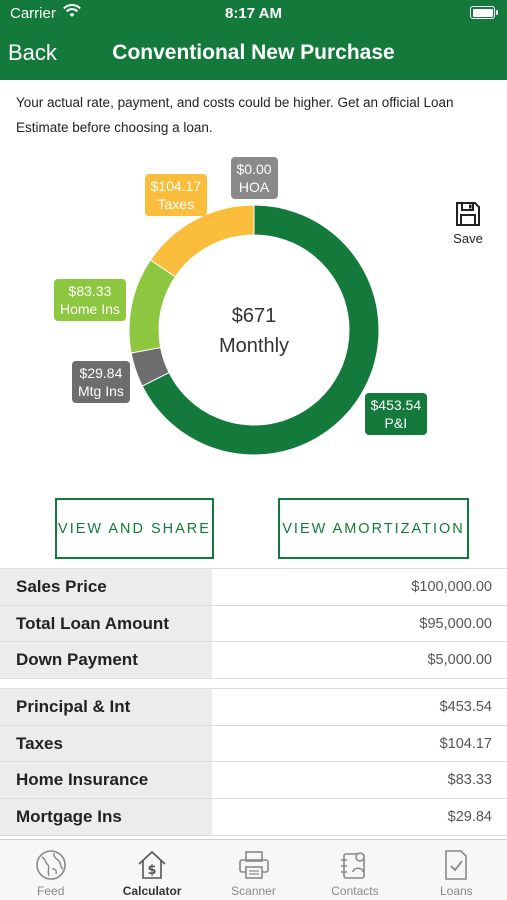 The width and height of the screenshot is (507, 900). What do you see at coordinates (465, 706) in the screenshot?
I see `row-value: $453.54` at bounding box center [465, 706].